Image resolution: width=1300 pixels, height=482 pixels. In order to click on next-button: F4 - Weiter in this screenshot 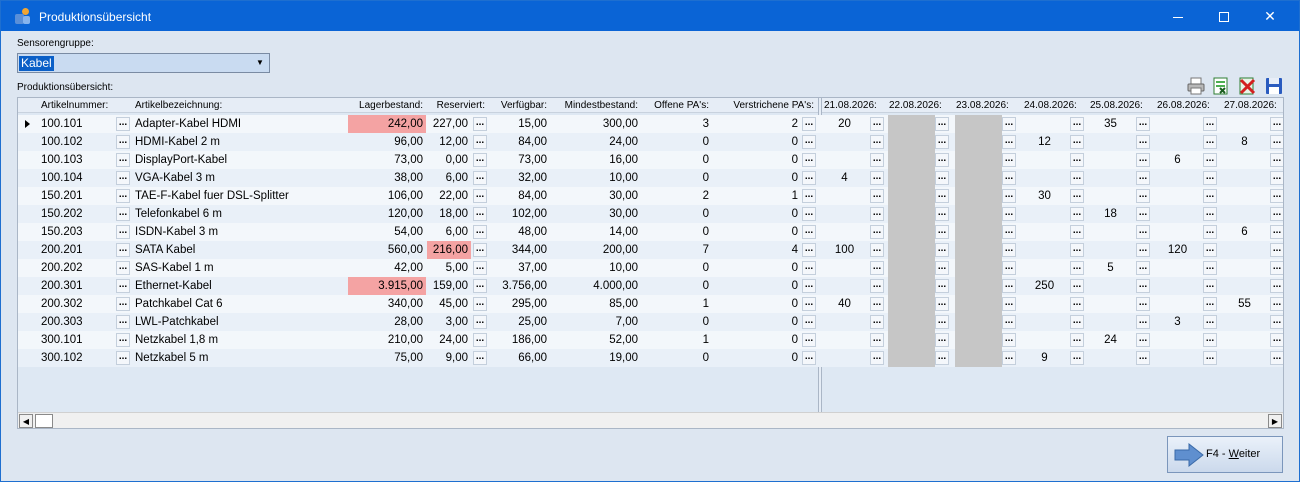, I will do `click(1225, 454)`.